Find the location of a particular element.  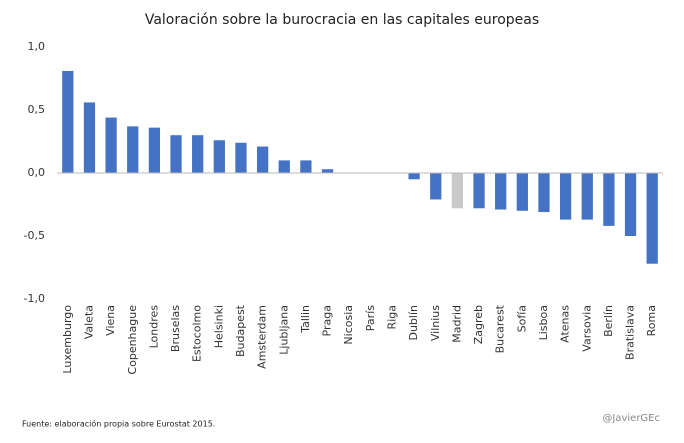

x-tick-label: Sofía is located at coordinates (521, 318).